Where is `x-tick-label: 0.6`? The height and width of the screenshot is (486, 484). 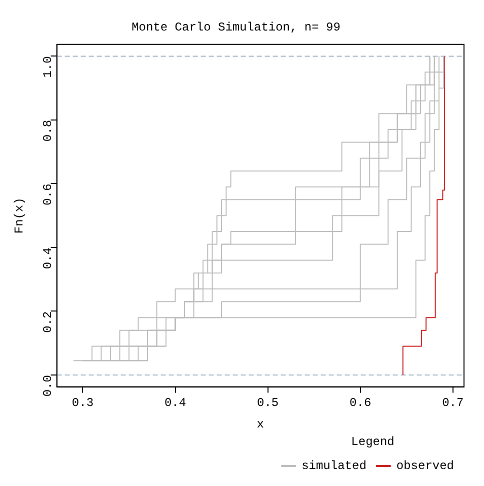 x-tick-label: 0.6 is located at coordinates (361, 403).